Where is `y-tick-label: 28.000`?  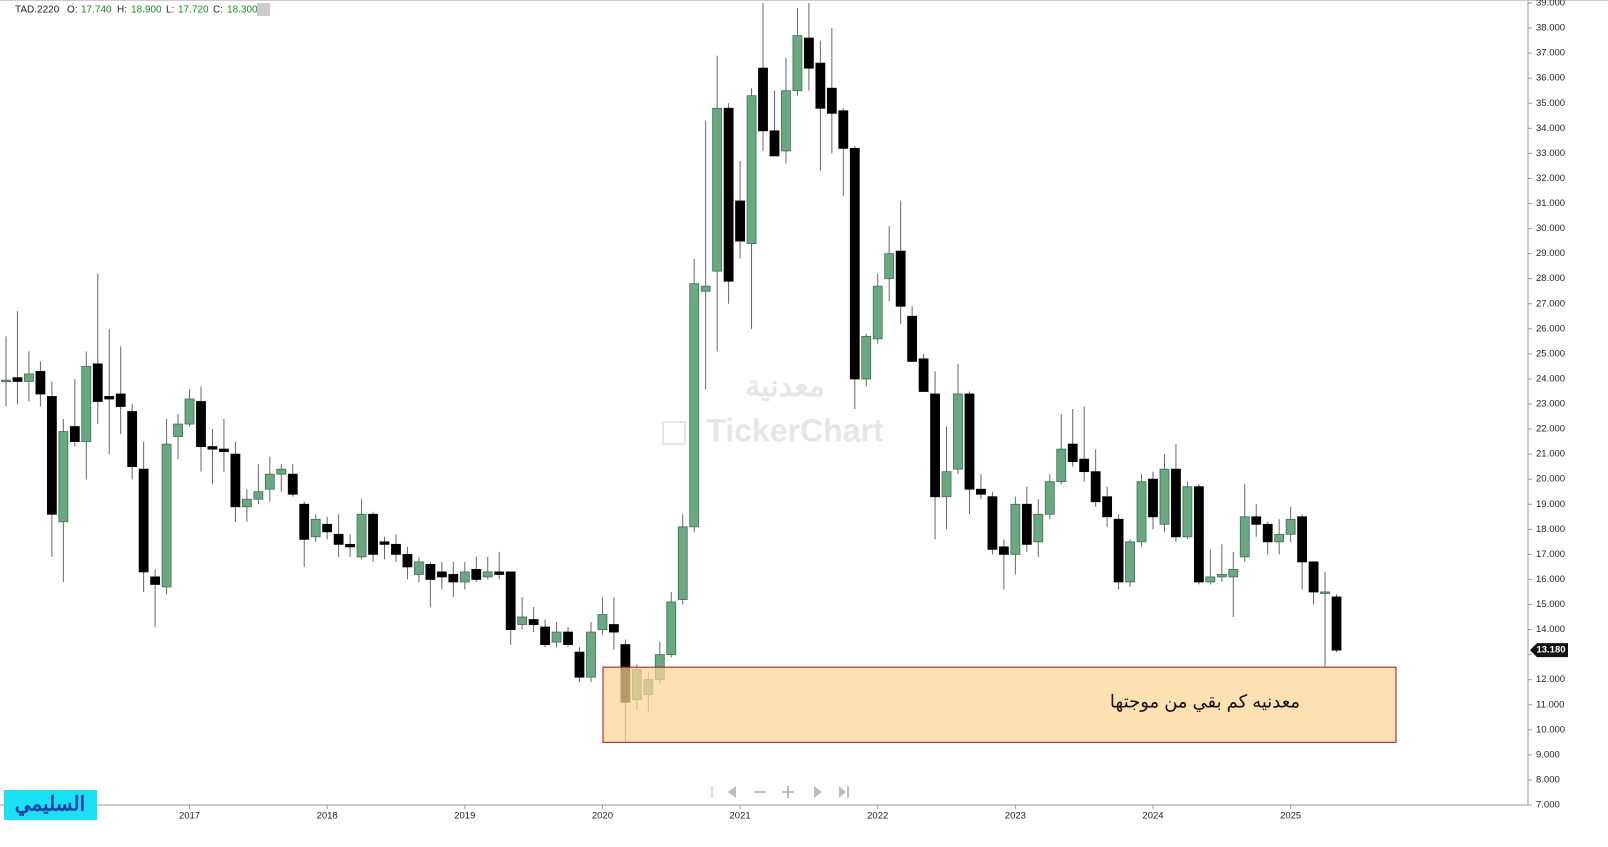
y-tick-label: 28.000 is located at coordinates (1550, 278).